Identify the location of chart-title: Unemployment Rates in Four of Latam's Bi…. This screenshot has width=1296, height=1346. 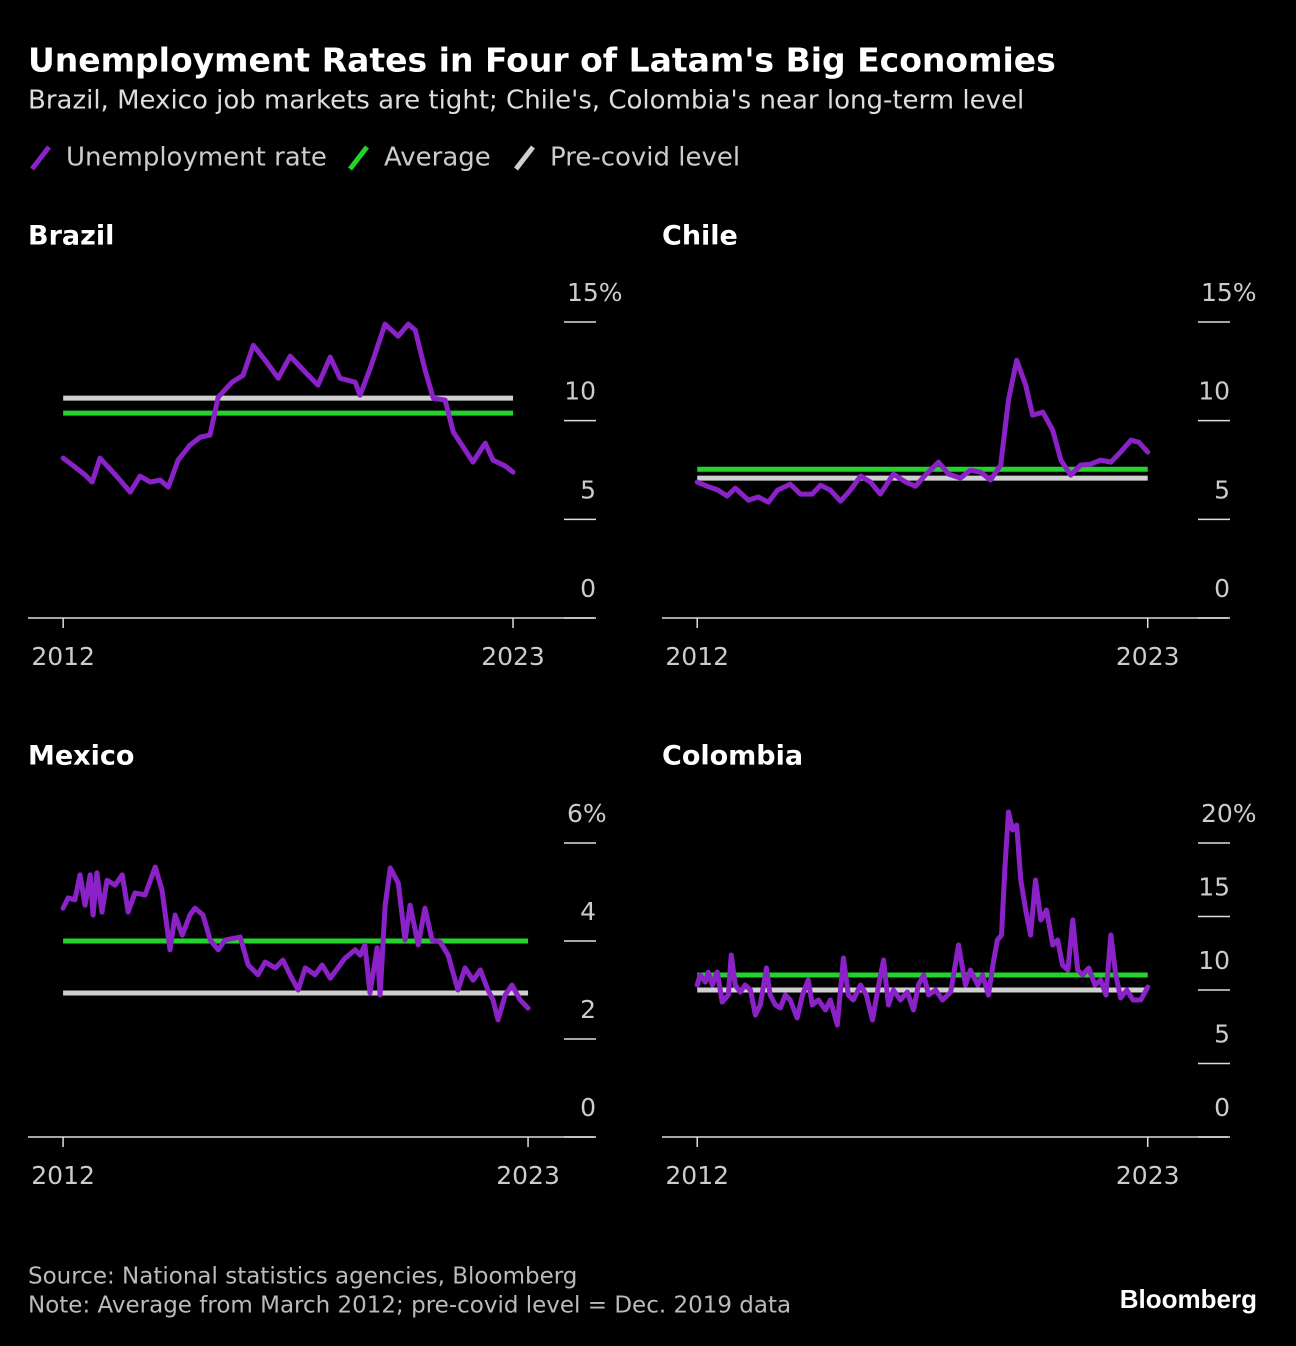
(542, 60).